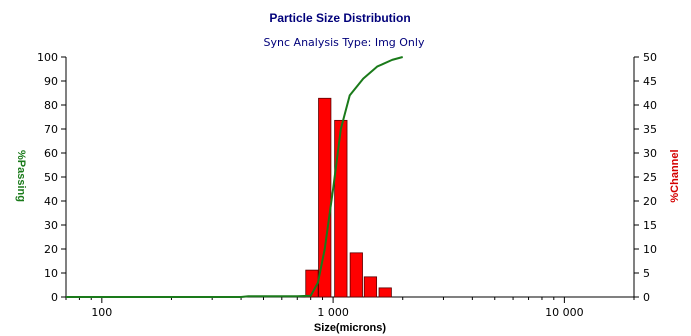 The image size is (691, 336). What do you see at coordinates (339, 18) in the screenshot?
I see `chart-title: Particle Size Distribution` at bounding box center [339, 18].